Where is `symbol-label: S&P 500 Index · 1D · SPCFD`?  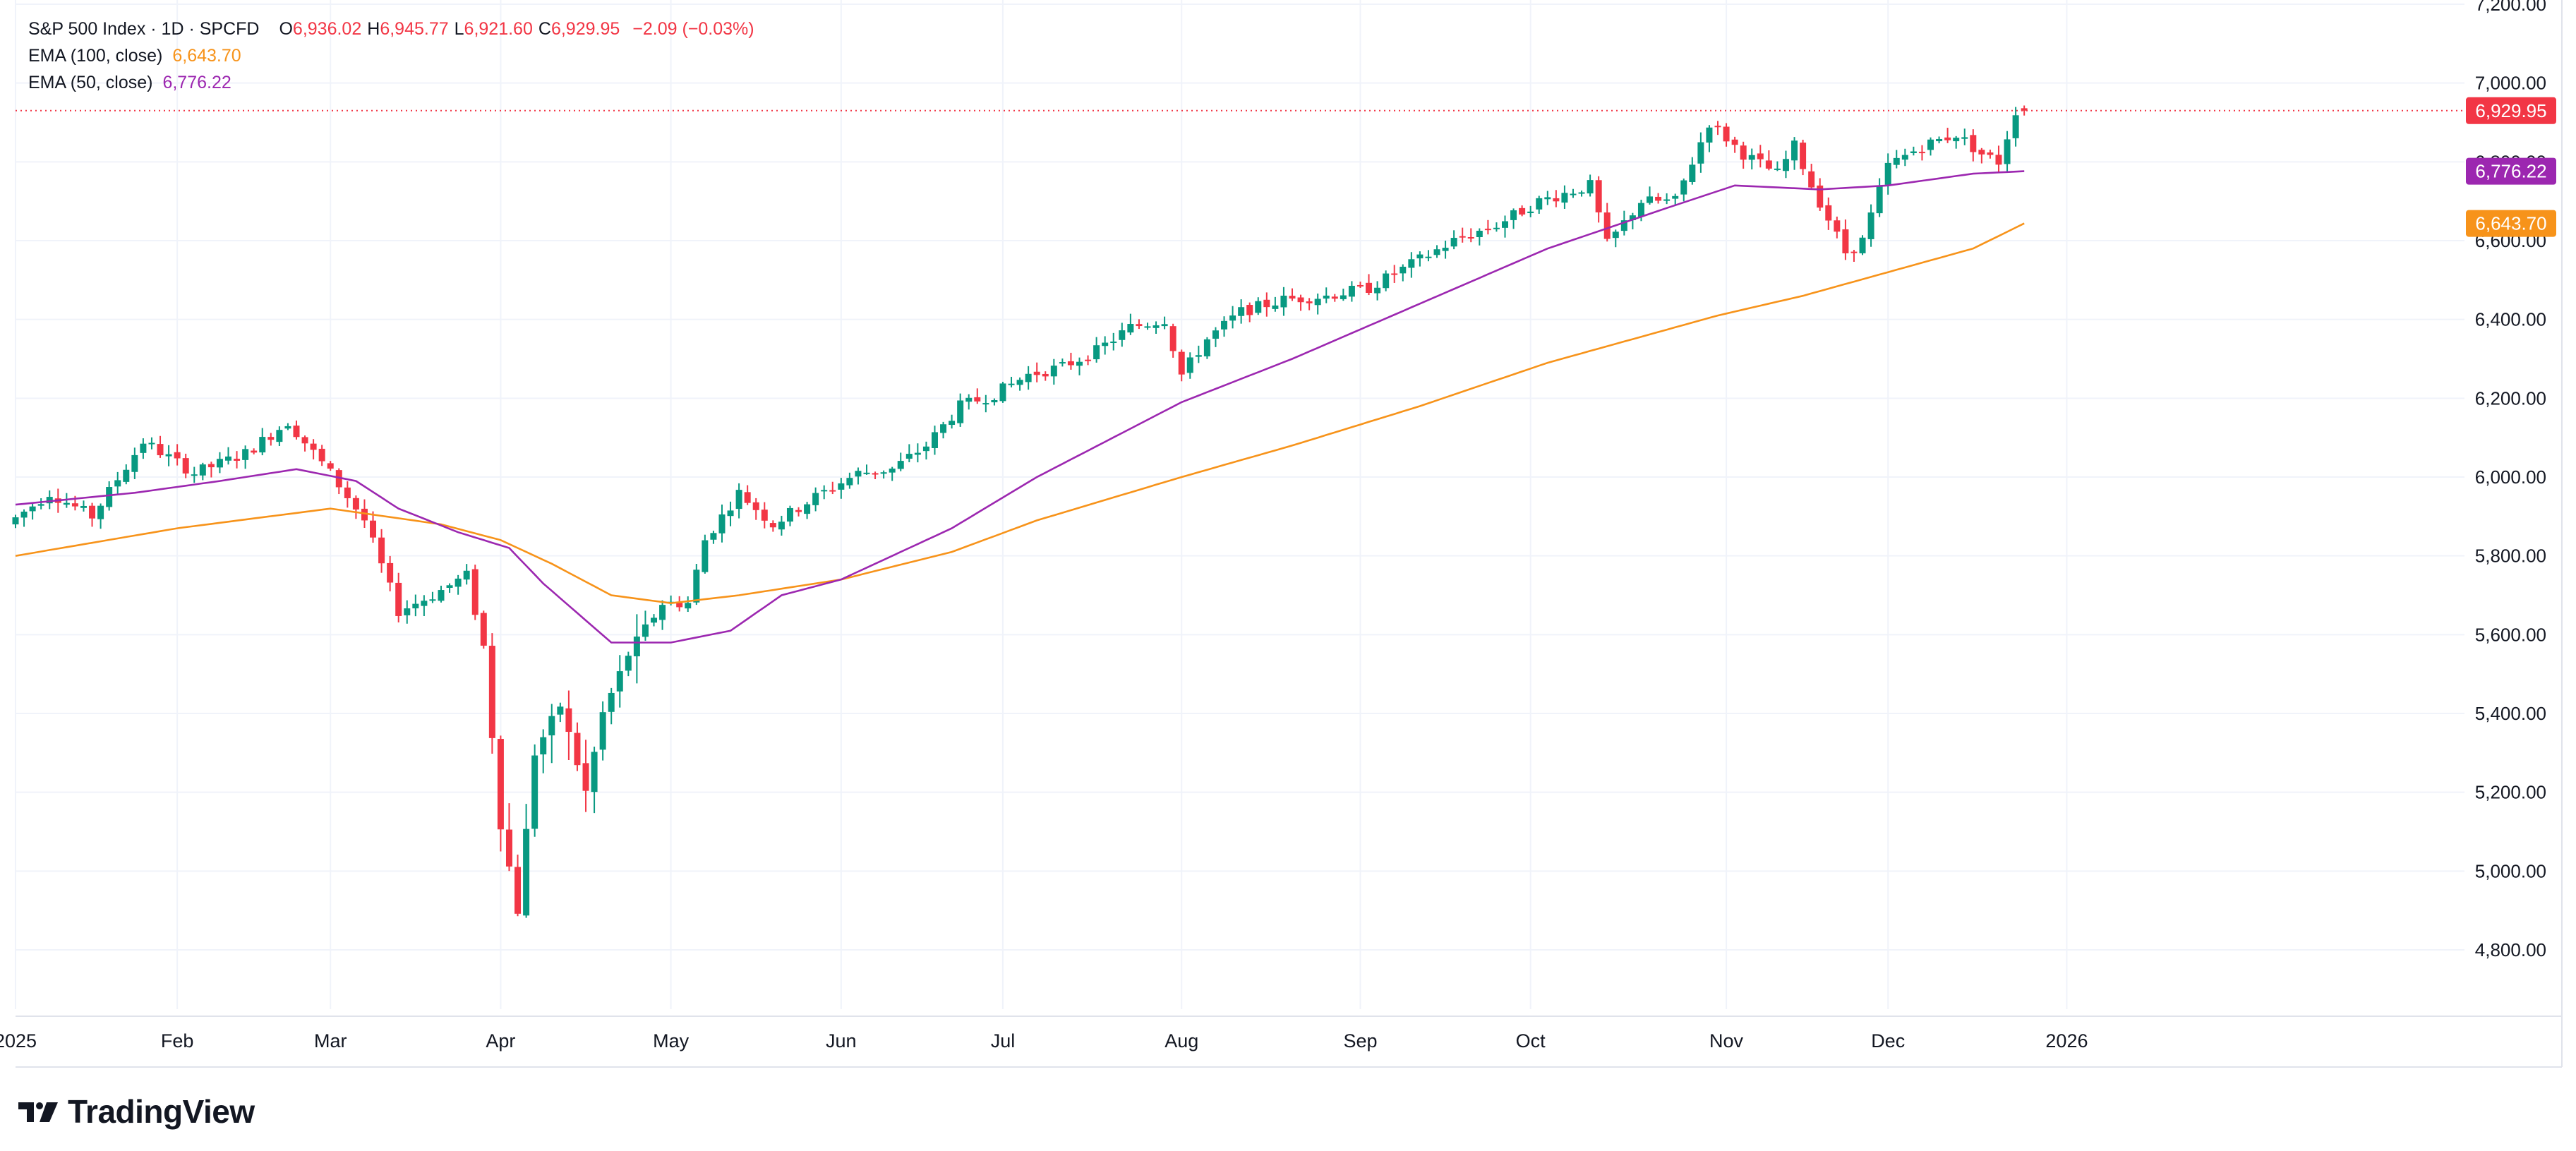
symbol-label: S&P 500 Index · 1D · SPCFD is located at coordinates (144, 29).